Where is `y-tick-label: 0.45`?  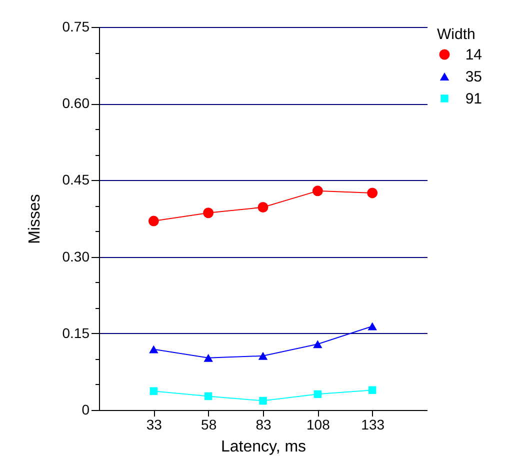 y-tick-label: 0.45 is located at coordinates (76, 180).